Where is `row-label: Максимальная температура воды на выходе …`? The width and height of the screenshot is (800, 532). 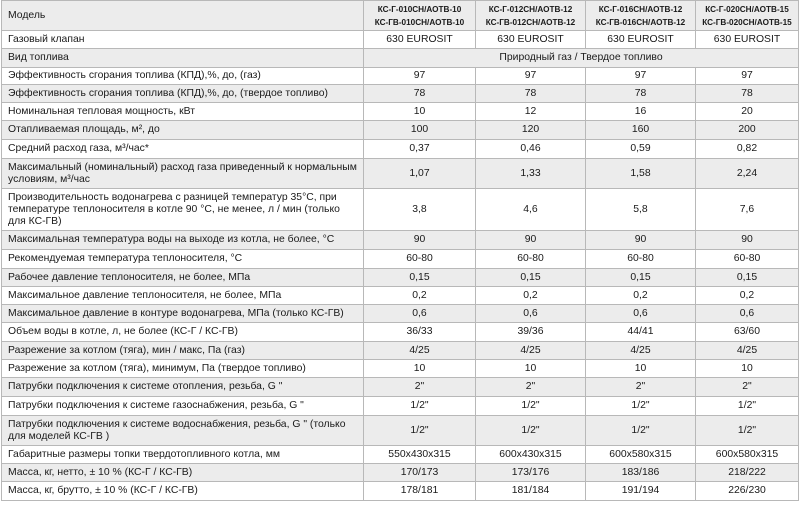
row-label: Максимальная температура воды на выходе … is located at coordinates (182, 240).